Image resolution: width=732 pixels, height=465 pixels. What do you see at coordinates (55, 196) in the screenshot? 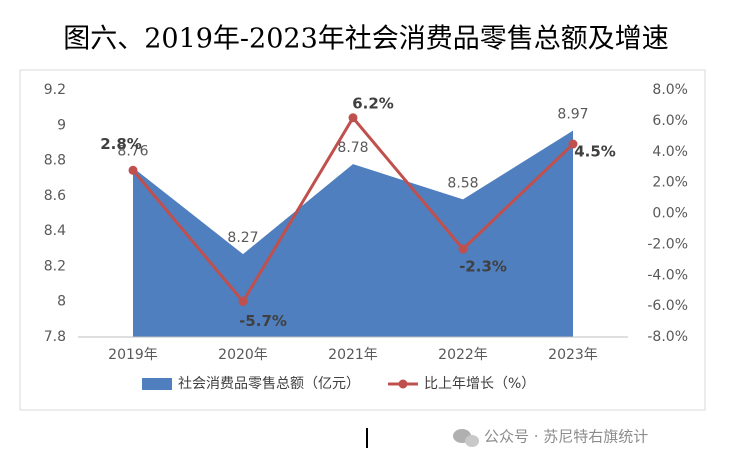
I see `y-tick-label: 8.6` at bounding box center [55, 196].